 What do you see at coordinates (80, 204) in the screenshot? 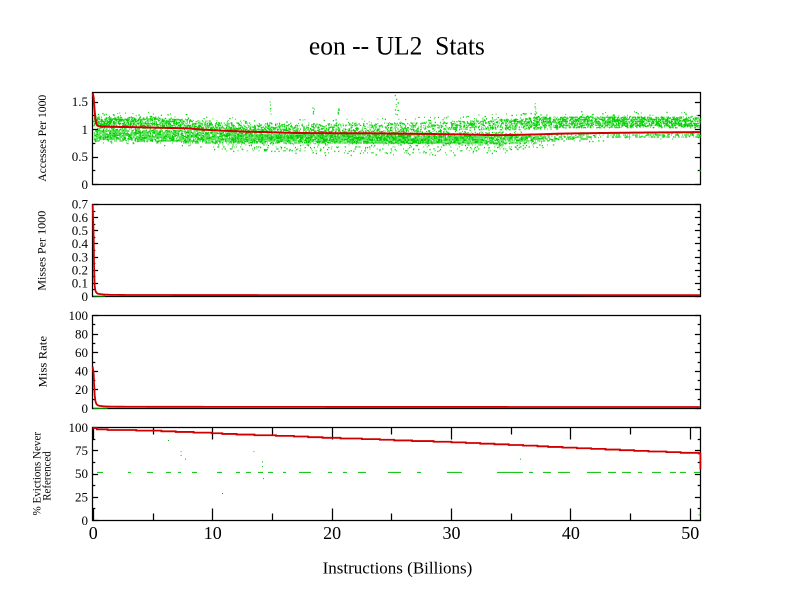
I see `svg-text: 0.7` at bounding box center [80, 204].